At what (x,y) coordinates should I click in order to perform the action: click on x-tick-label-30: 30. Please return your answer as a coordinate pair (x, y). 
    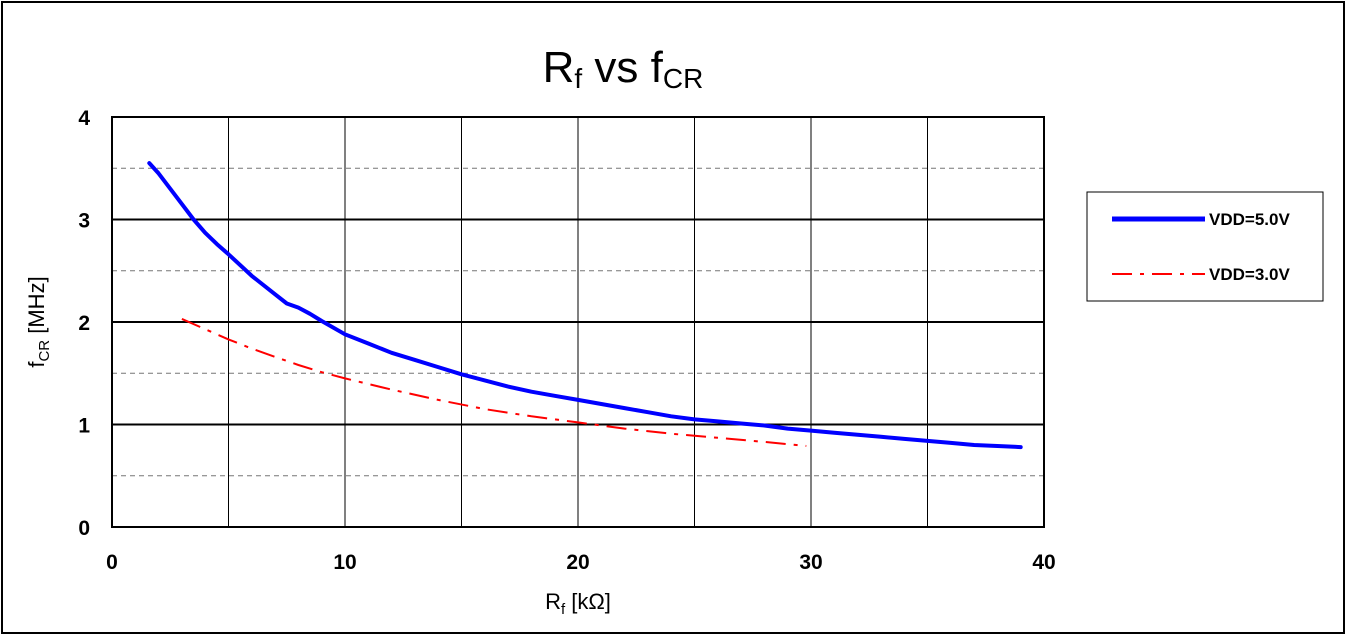
    Looking at the image, I should click on (810, 562).